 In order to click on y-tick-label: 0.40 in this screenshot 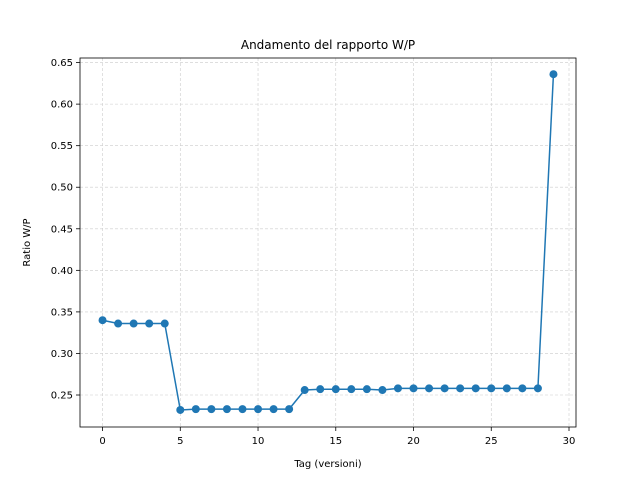, I will do `click(62, 271)`.